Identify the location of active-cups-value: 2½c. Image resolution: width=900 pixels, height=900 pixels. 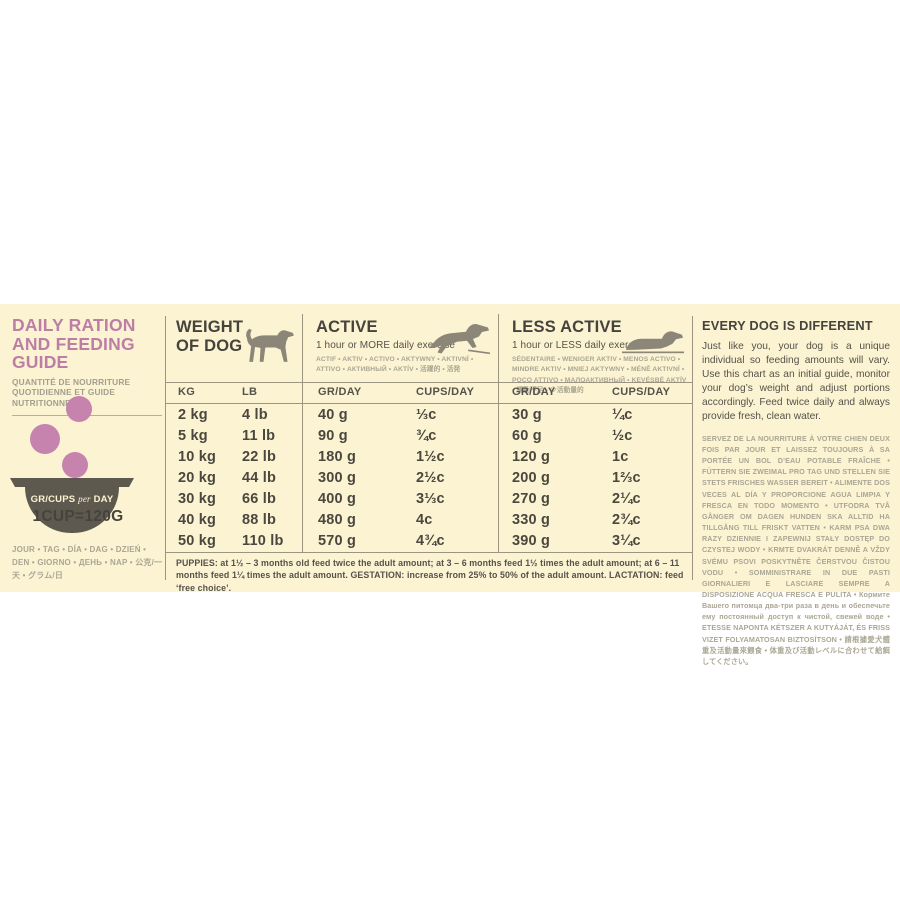
(430, 477).